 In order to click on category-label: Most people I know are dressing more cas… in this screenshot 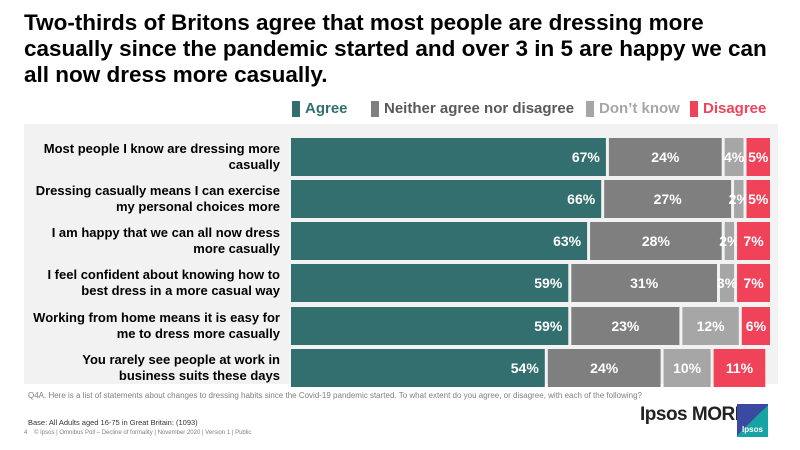, I will do `click(161, 156)`.